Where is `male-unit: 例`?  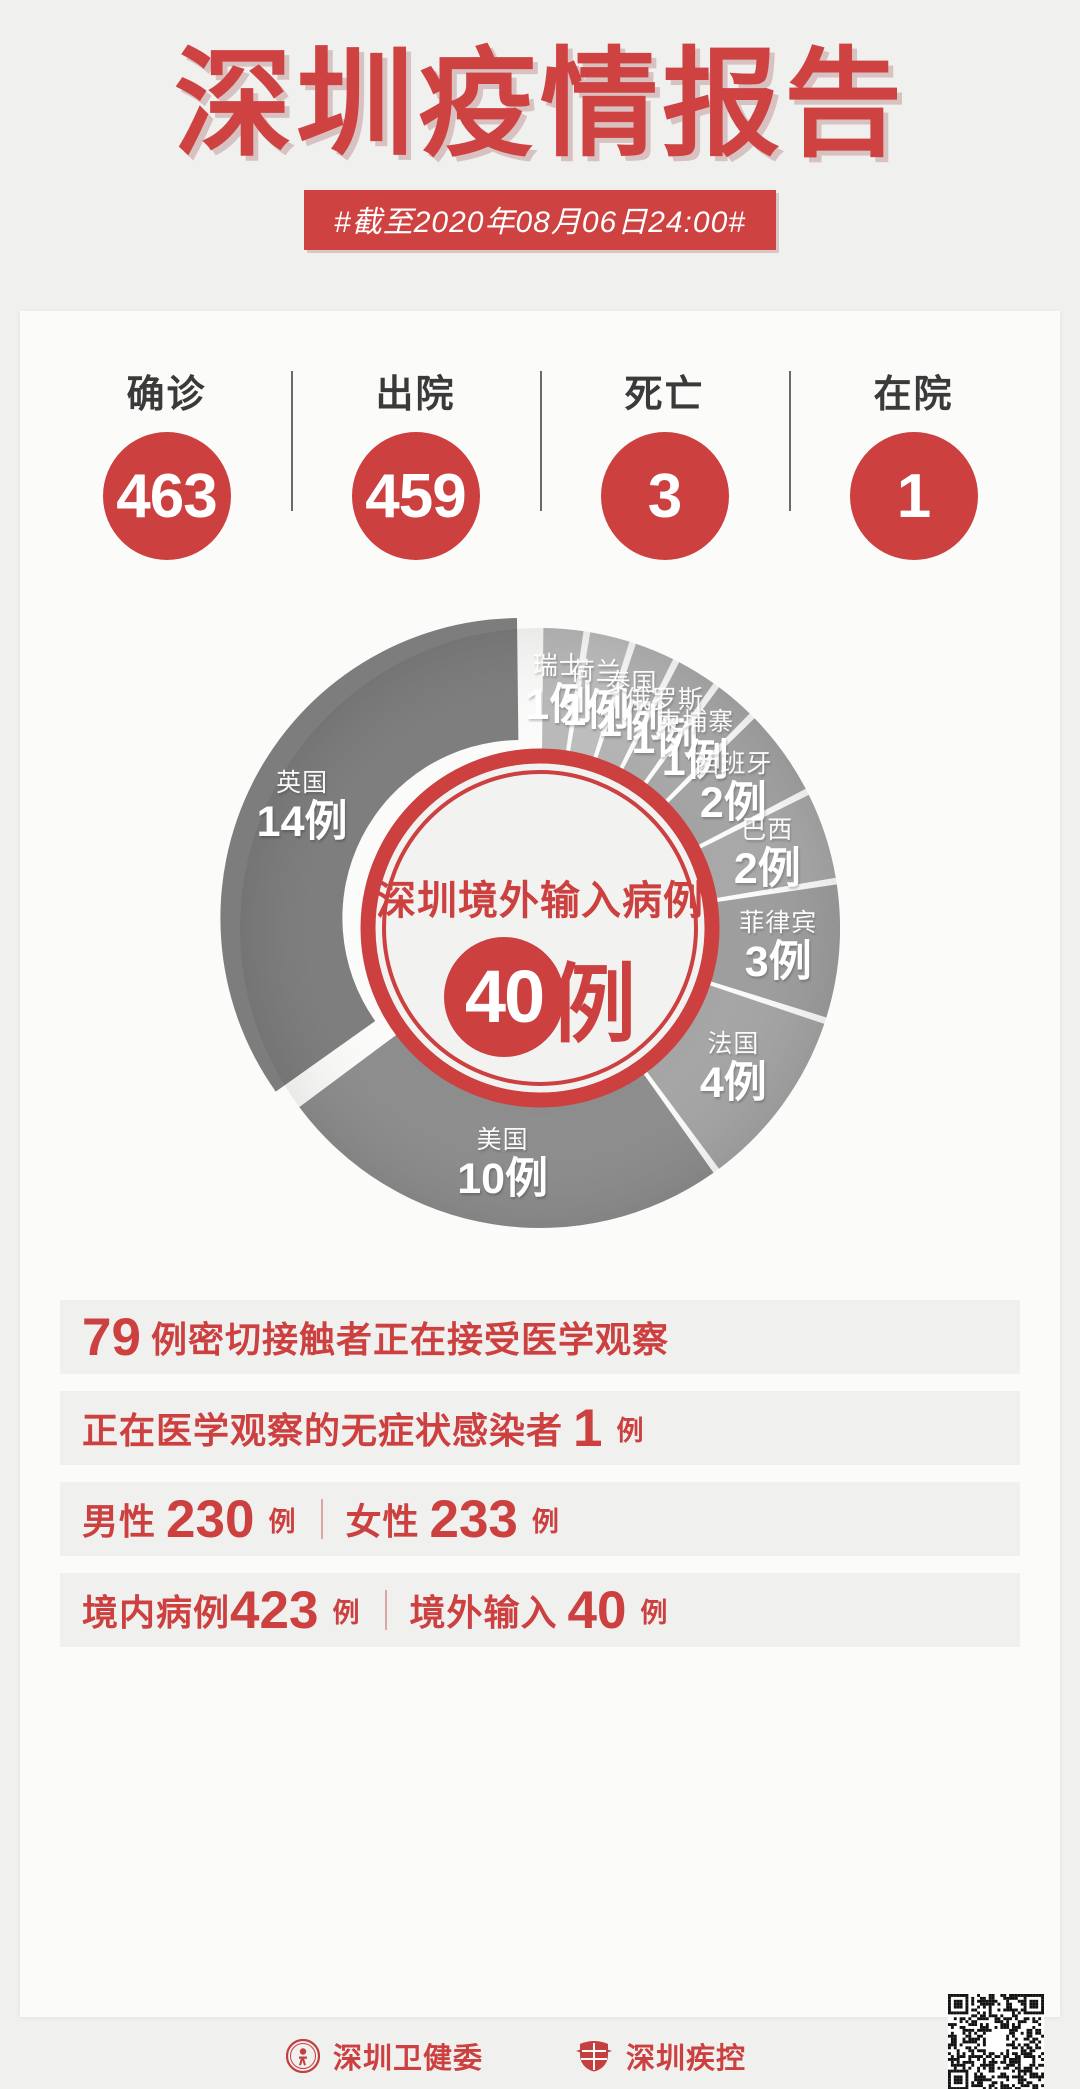 male-unit: 例 is located at coordinates (282, 1521).